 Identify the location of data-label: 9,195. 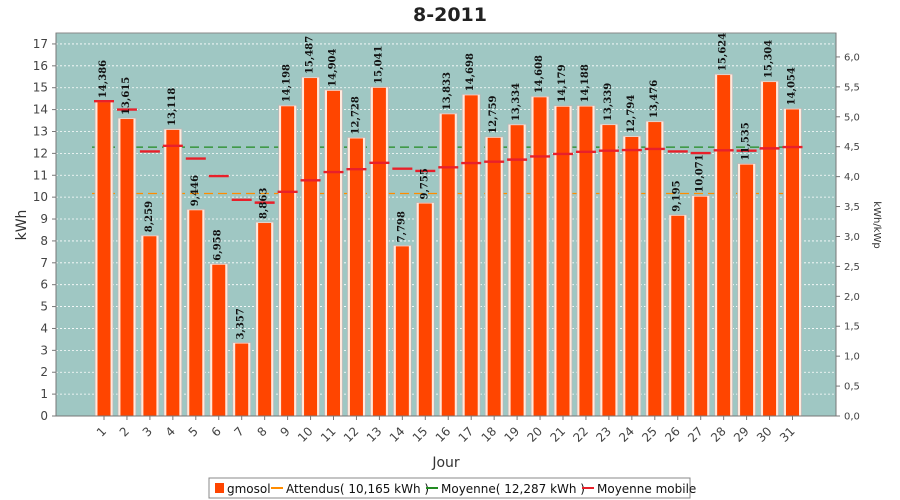
(677, 195).